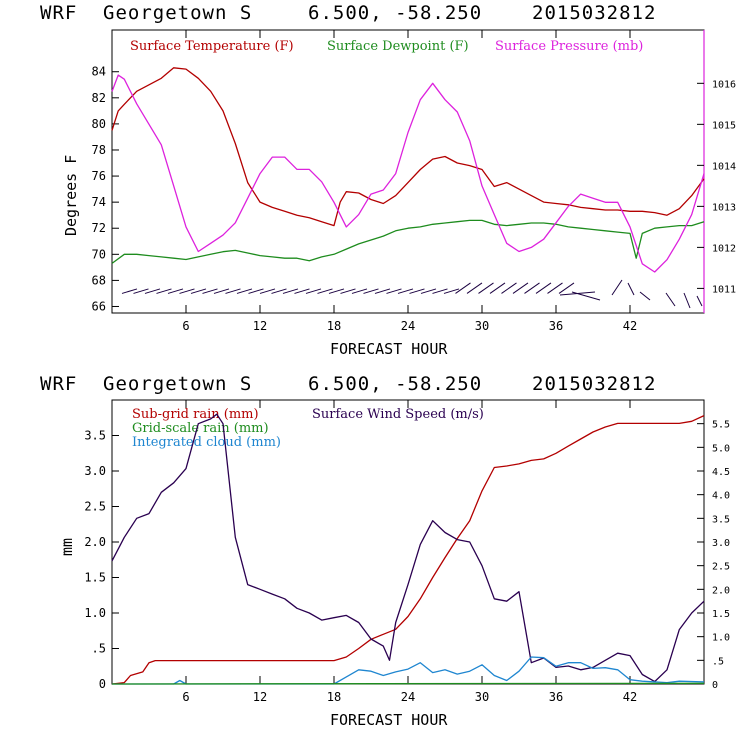  Describe the element at coordinates (67, 547) in the screenshot. I see `bottom-y-axis-label: mm` at that location.